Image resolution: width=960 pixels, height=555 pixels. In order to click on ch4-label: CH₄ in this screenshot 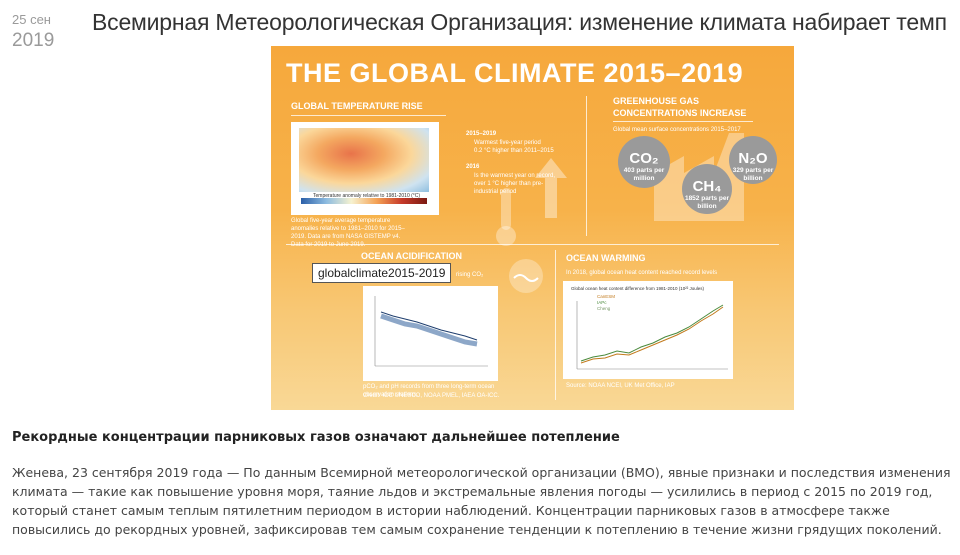, I will do `click(707, 186)`.